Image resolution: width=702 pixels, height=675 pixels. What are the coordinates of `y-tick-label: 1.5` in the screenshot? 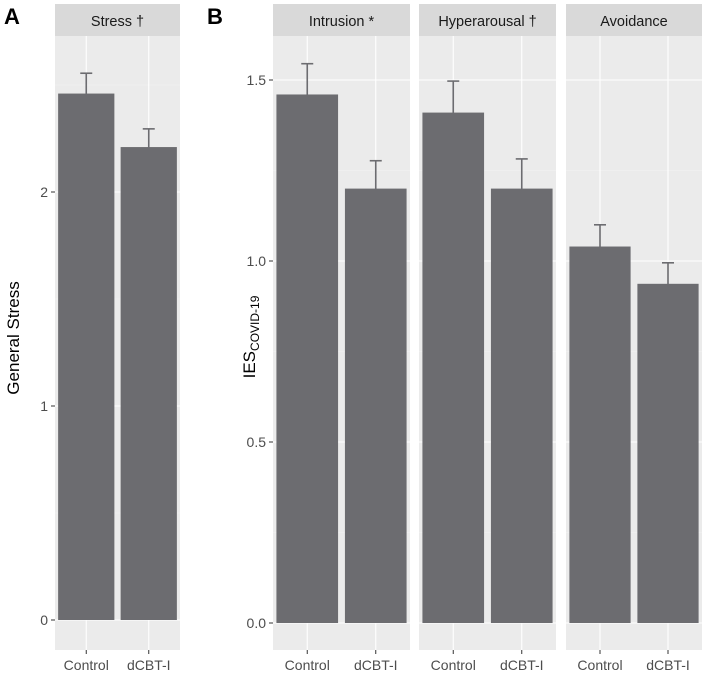 It's located at (257, 80).